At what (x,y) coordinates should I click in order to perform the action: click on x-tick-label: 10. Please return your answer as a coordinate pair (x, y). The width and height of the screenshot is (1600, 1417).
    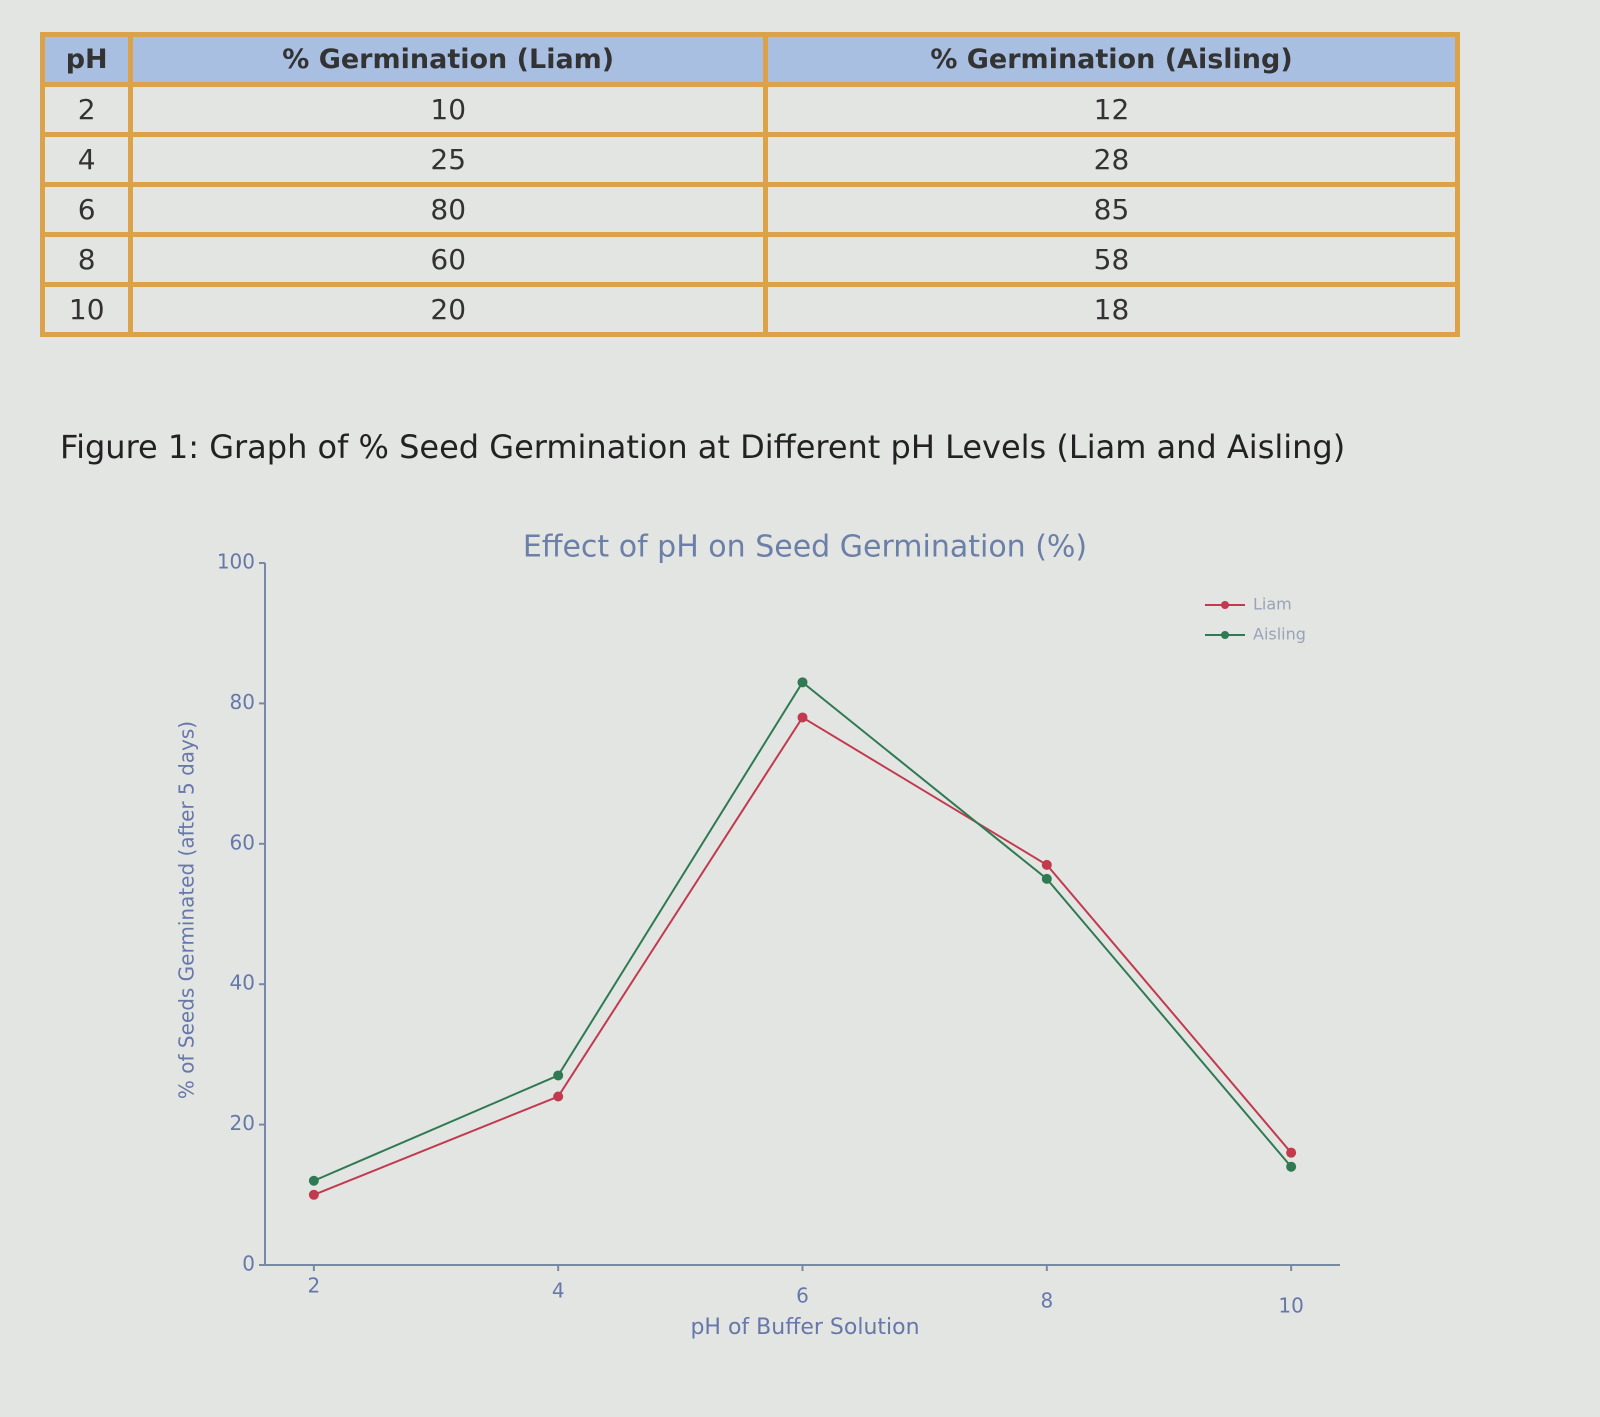
    Looking at the image, I should click on (1290, 1306).